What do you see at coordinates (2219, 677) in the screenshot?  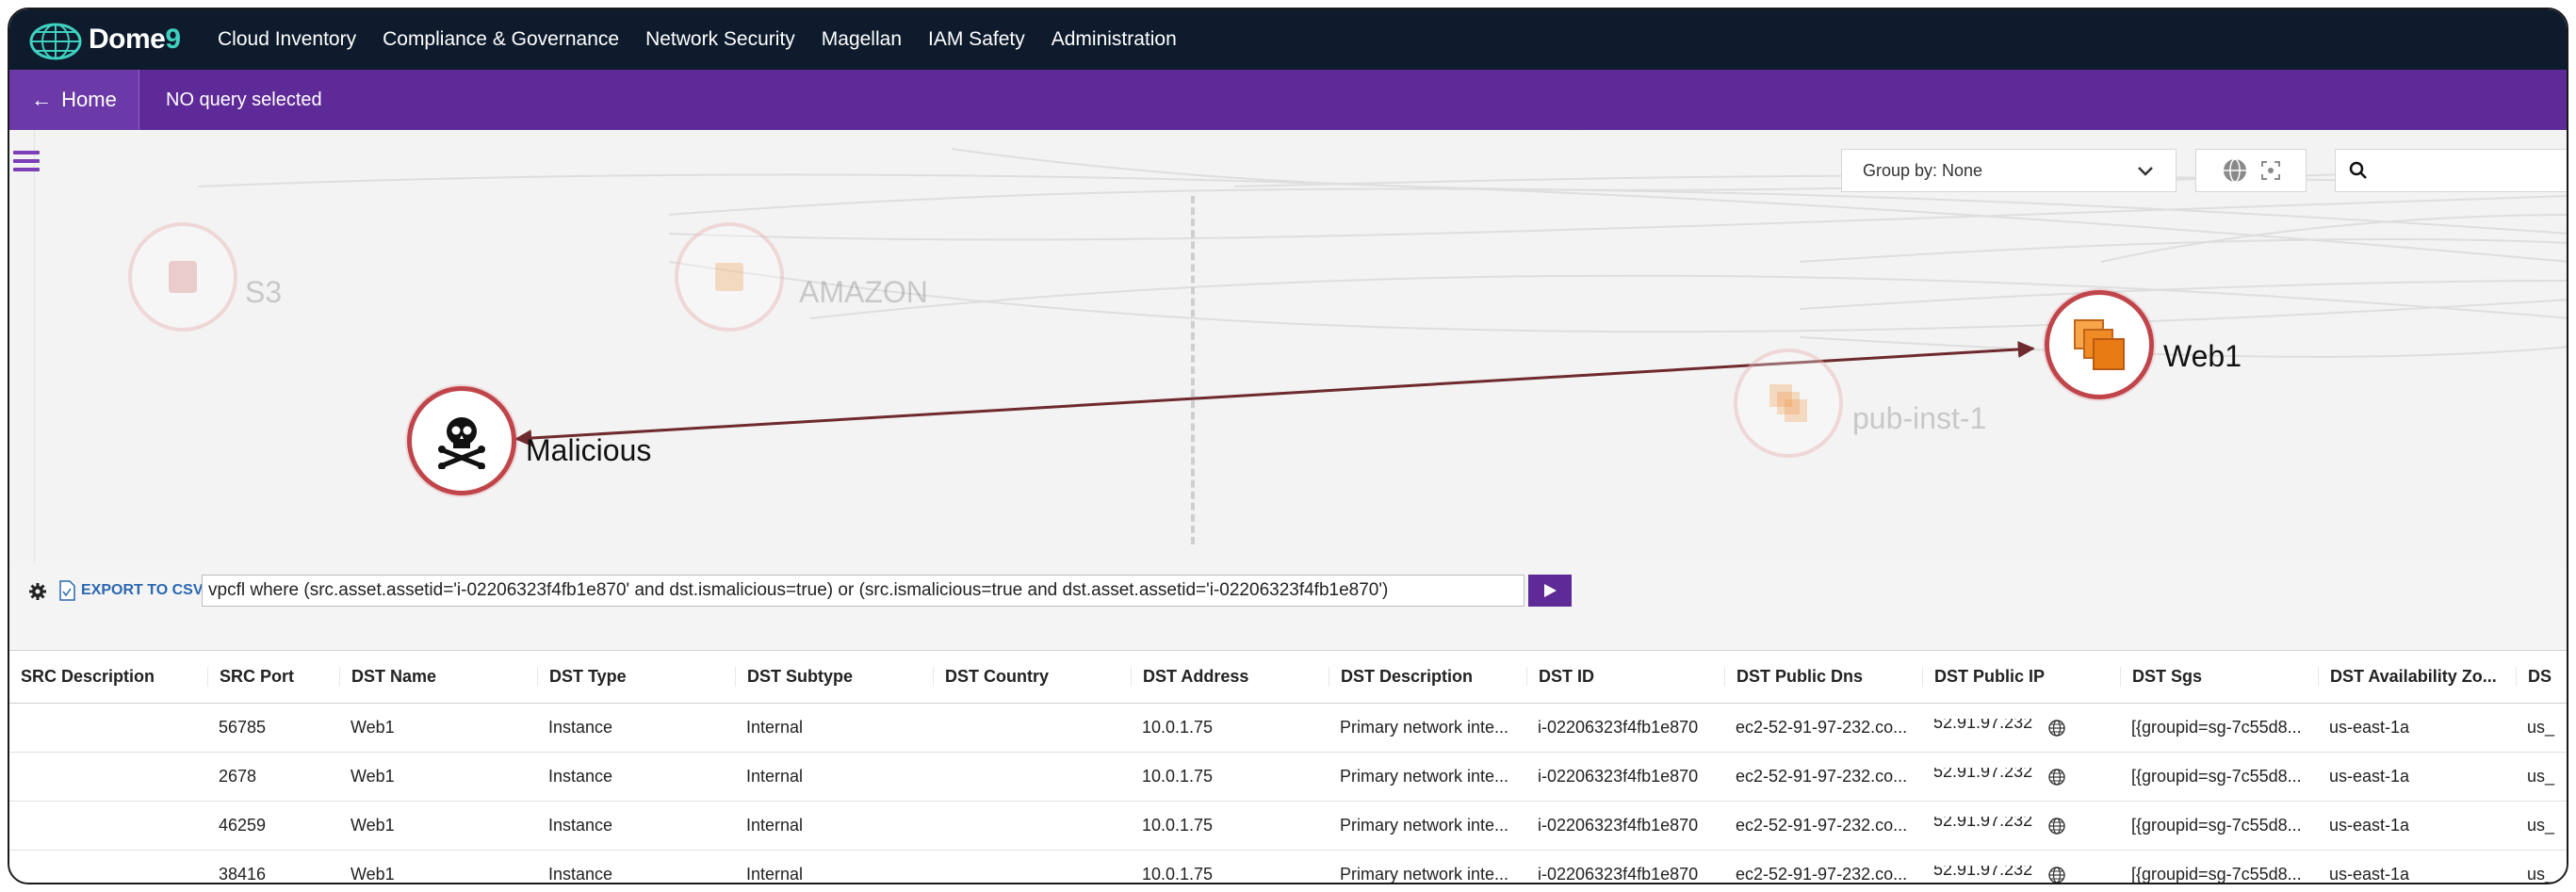 I see `column-header: DST Sgs` at bounding box center [2219, 677].